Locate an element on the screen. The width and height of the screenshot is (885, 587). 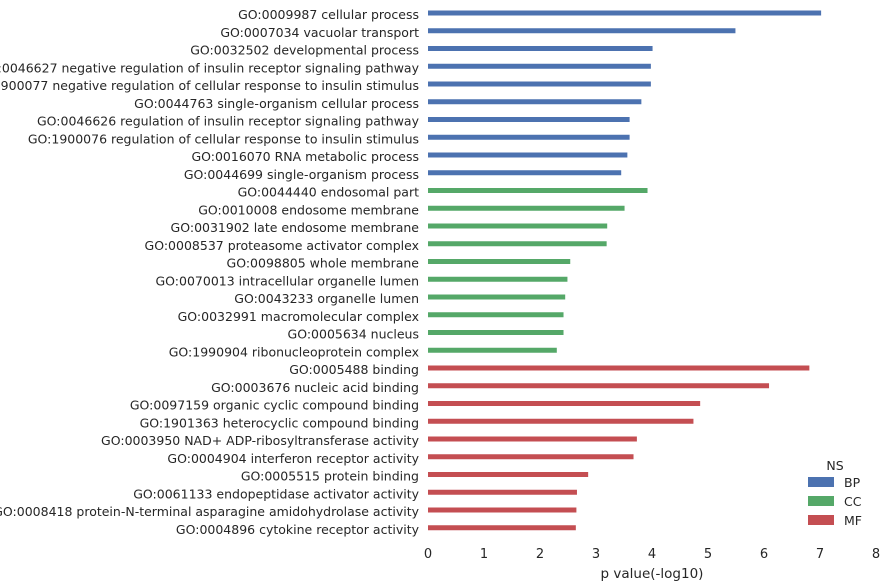
category-label: GO:0010008 endosome membrane is located at coordinates (308, 209).